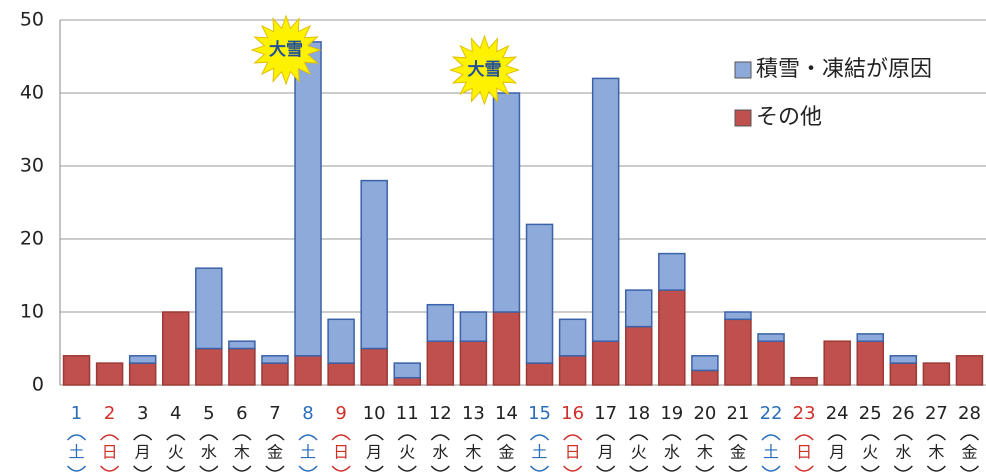 Image resolution: width=986 pixels, height=475 pixels. What do you see at coordinates (76, 413) in the screenshot?
I see `x-tick-label: 1` at bounding box center [76, 413].